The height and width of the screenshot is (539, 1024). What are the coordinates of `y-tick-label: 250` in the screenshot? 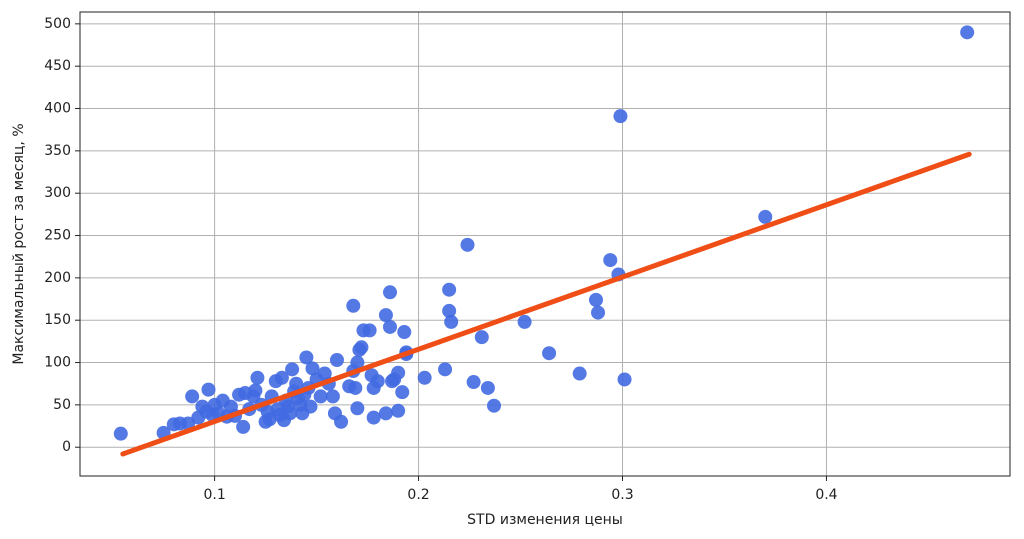 It's located at (57, 236).